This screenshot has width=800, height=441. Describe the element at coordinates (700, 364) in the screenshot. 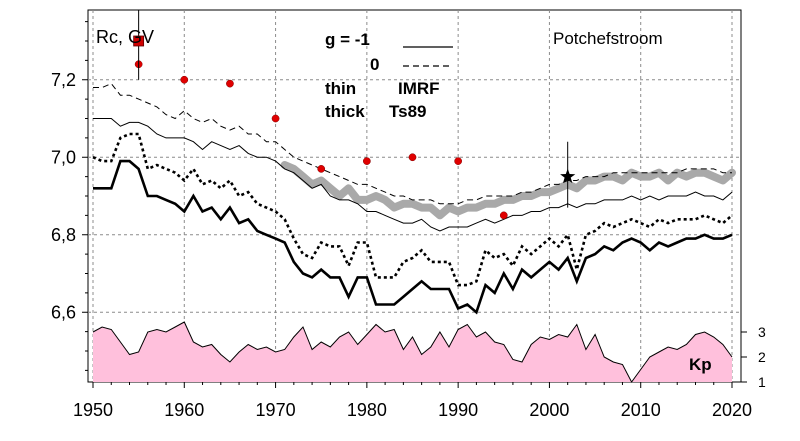

I see `kp-label: Kp` at that location.